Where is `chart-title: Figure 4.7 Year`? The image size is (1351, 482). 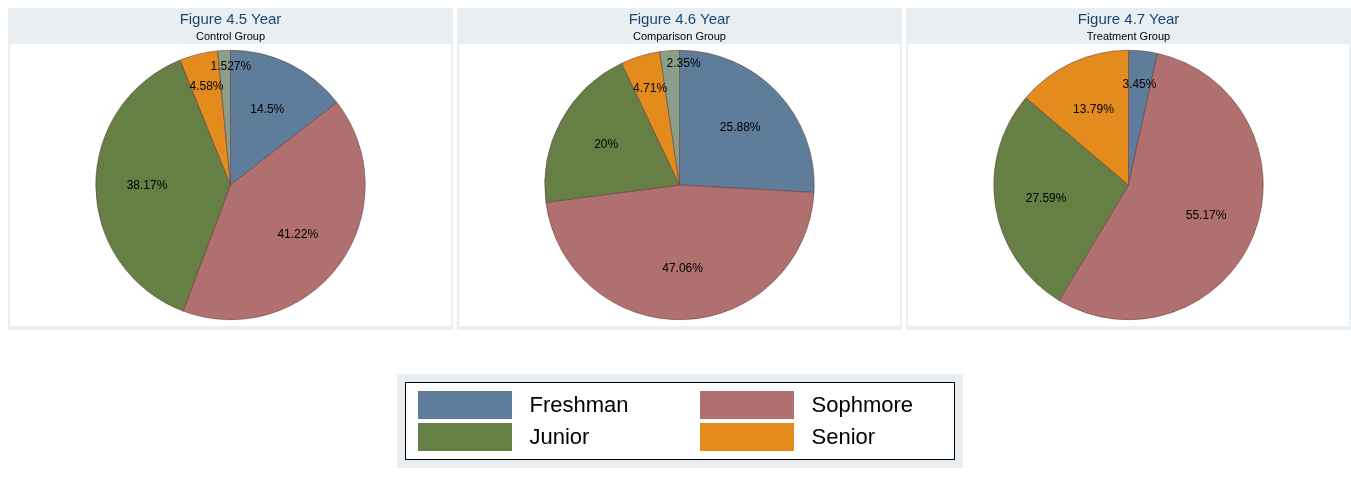 chart-title: Figure 4.7 Year is located at coordinates (1128, 19).